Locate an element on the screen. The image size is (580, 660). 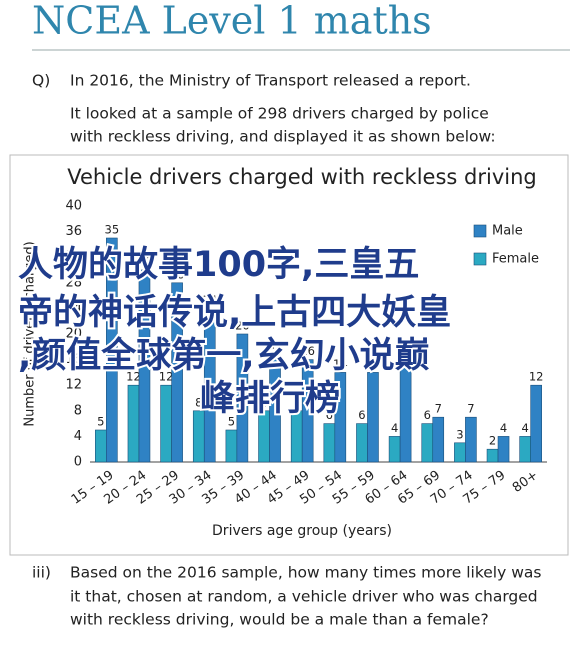
y-tick-label: 20 is located at coordinates (73, 334).